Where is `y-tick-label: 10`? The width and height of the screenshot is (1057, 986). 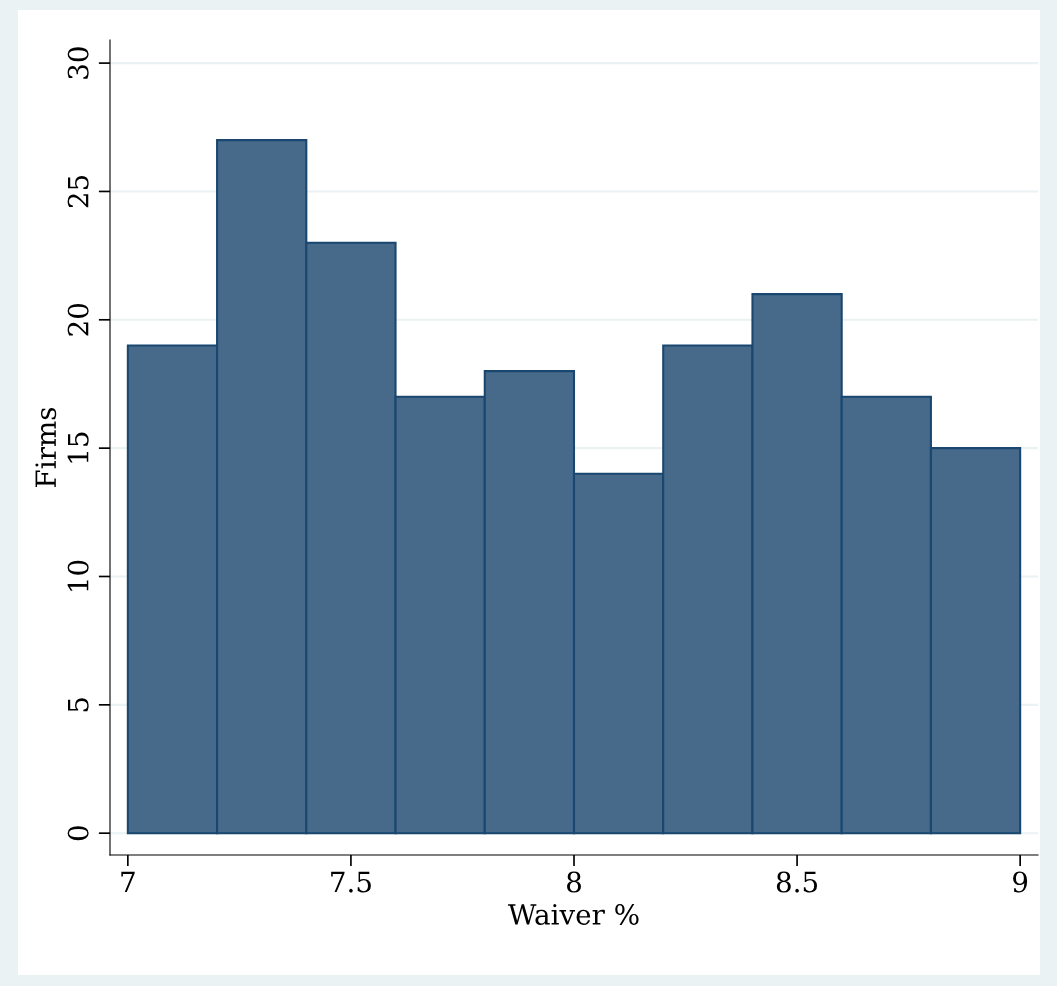
y-tick-label: 10 is located at coordinates (78, 575).